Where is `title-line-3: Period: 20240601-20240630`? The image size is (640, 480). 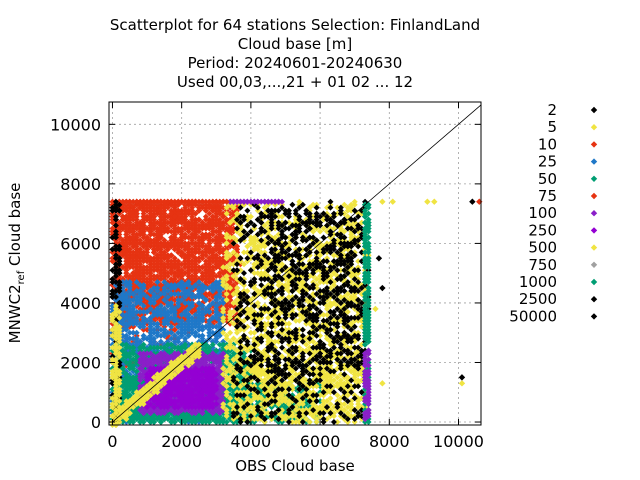 title-line-3: Period: 20240601-20240630 is located at coordinates (295, 63).